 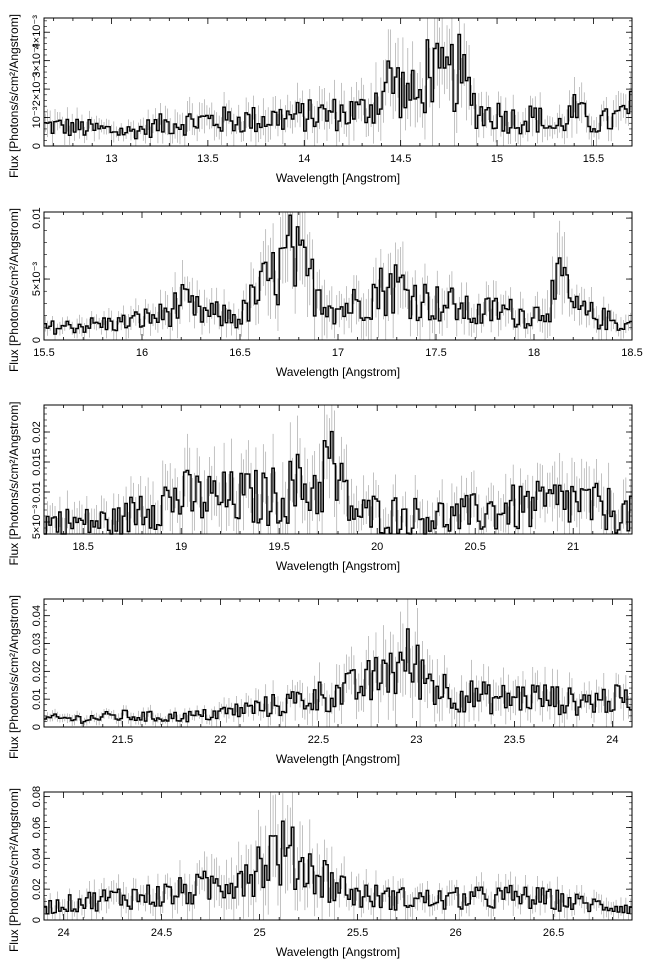 What do you see at coordinates (181, 547) in the screenshot?
I see `x-tick-label: 19` at bounding box center [181, 547].